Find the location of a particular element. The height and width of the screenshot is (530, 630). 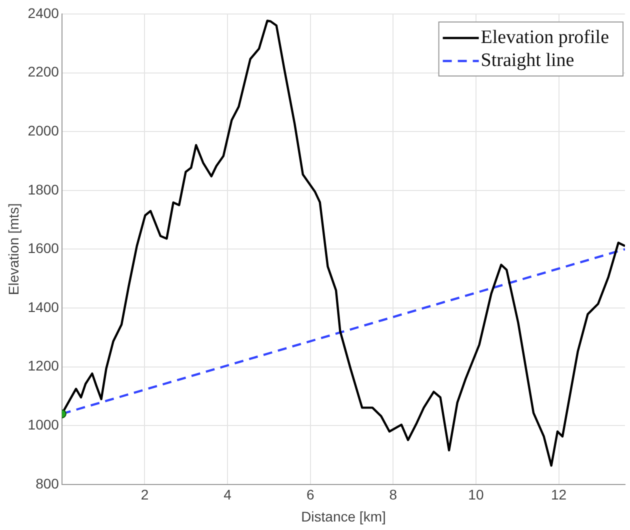

y-tick-label: 1400 is located at coordinates (44, 306).